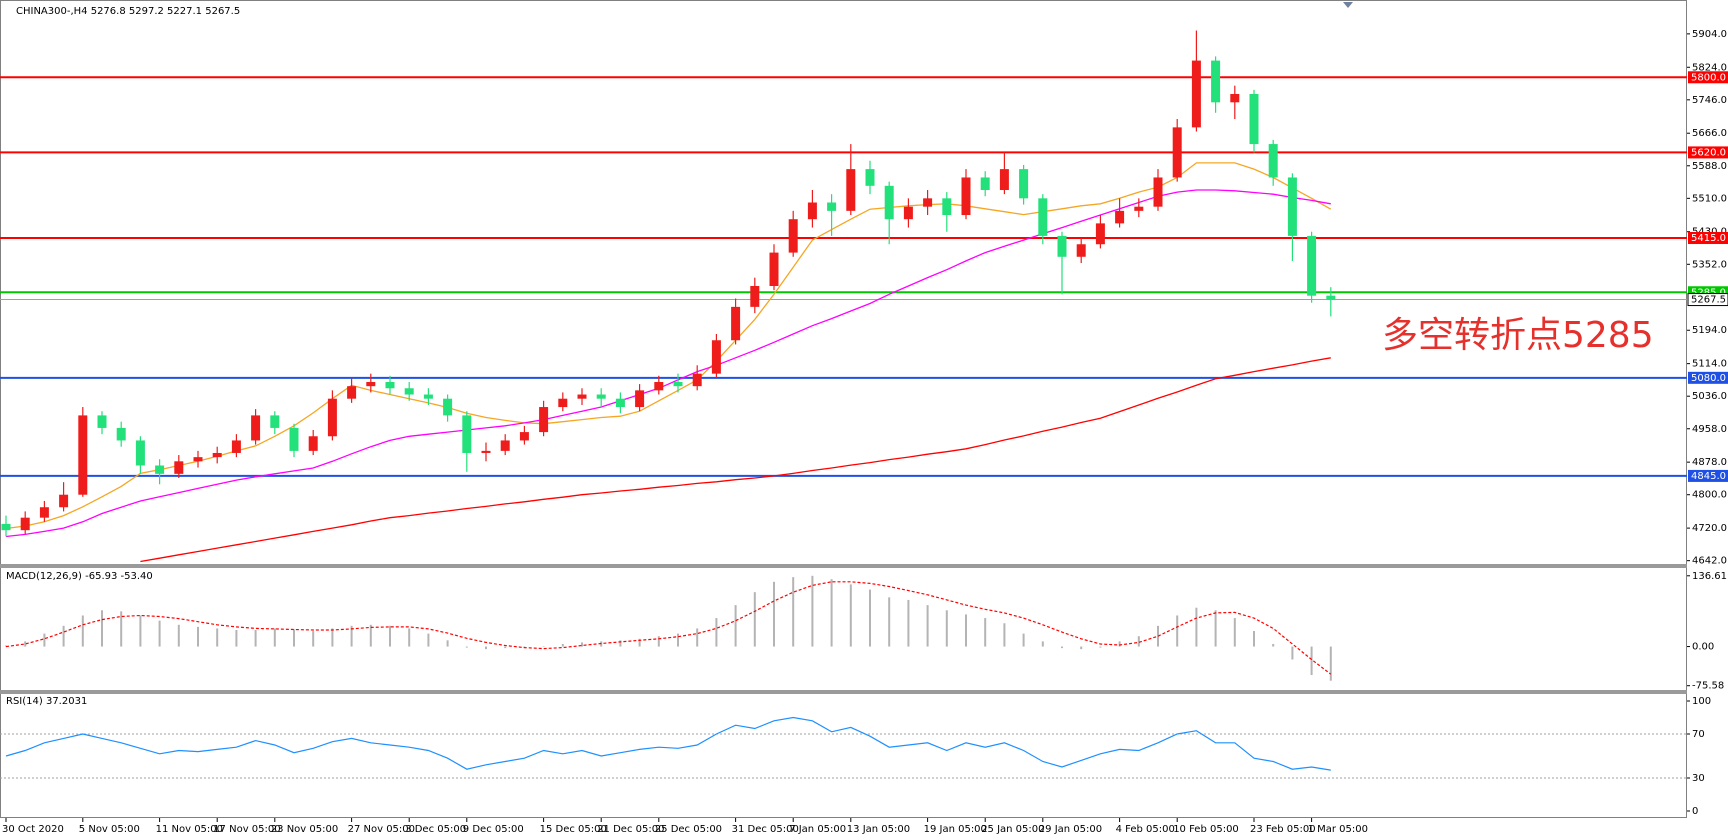 This screenshot has width=1728, height=840. I want to click on y-tick-label: 5194.0, so click(1709, 330).